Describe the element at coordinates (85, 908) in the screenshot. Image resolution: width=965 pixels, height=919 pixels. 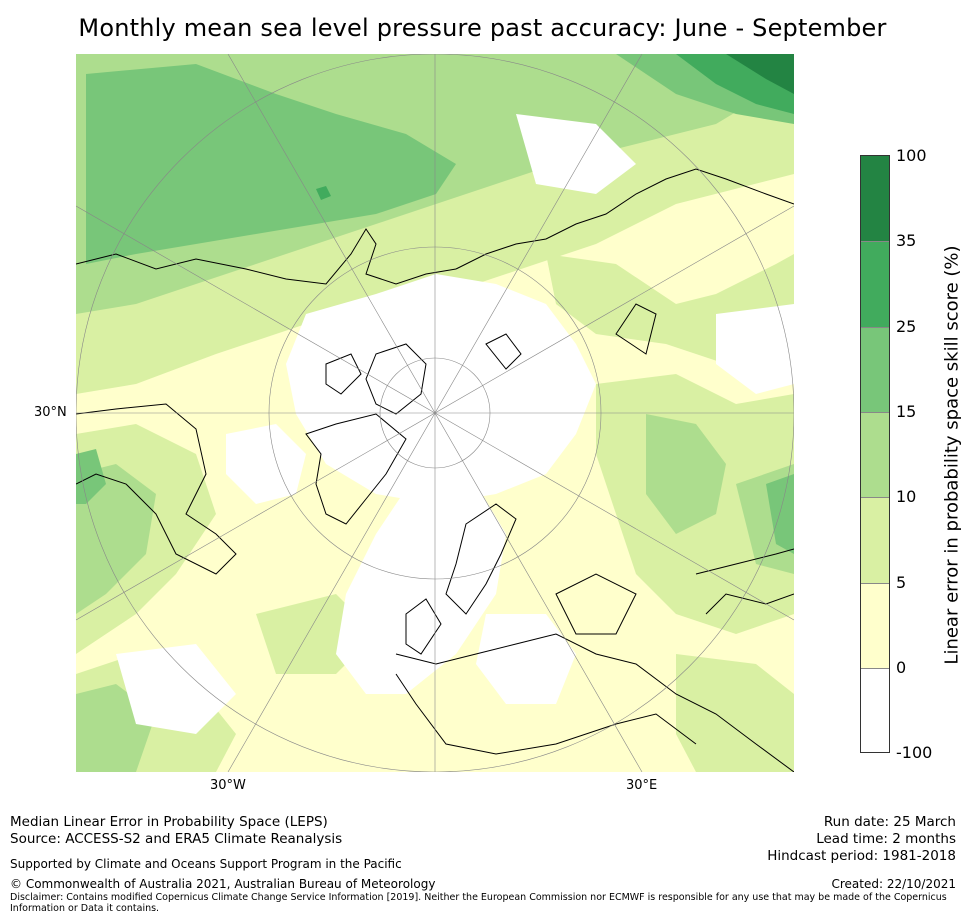
I see `footer-disclaimer-line2: Information or Data it contains.` at that location.